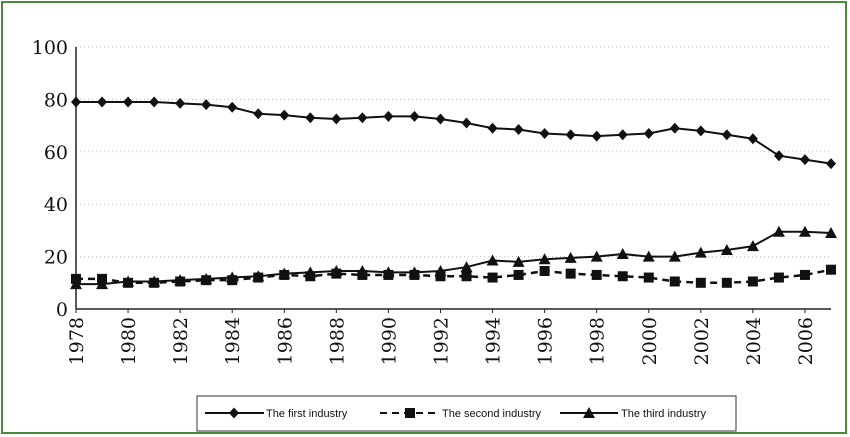  I want to click on x-tick-label: 1982, so click(181, 341).